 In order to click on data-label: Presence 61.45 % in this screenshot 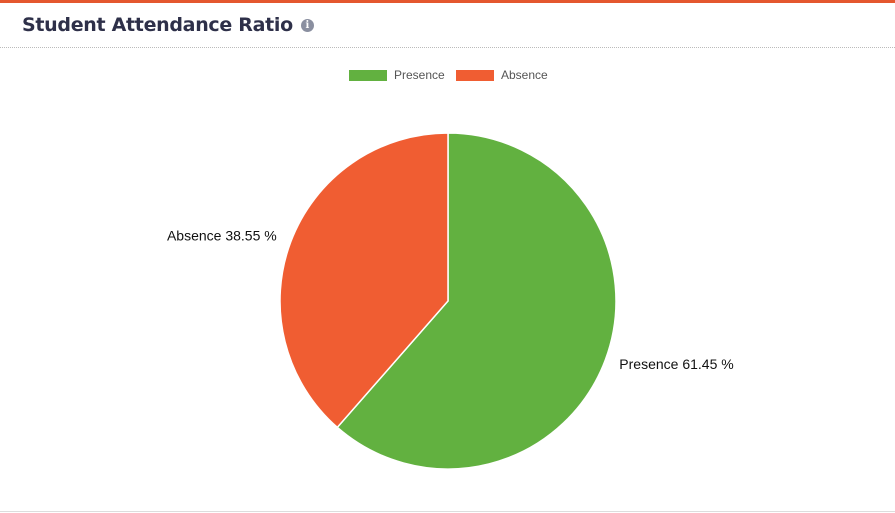, I will do `click(676, 364)`.